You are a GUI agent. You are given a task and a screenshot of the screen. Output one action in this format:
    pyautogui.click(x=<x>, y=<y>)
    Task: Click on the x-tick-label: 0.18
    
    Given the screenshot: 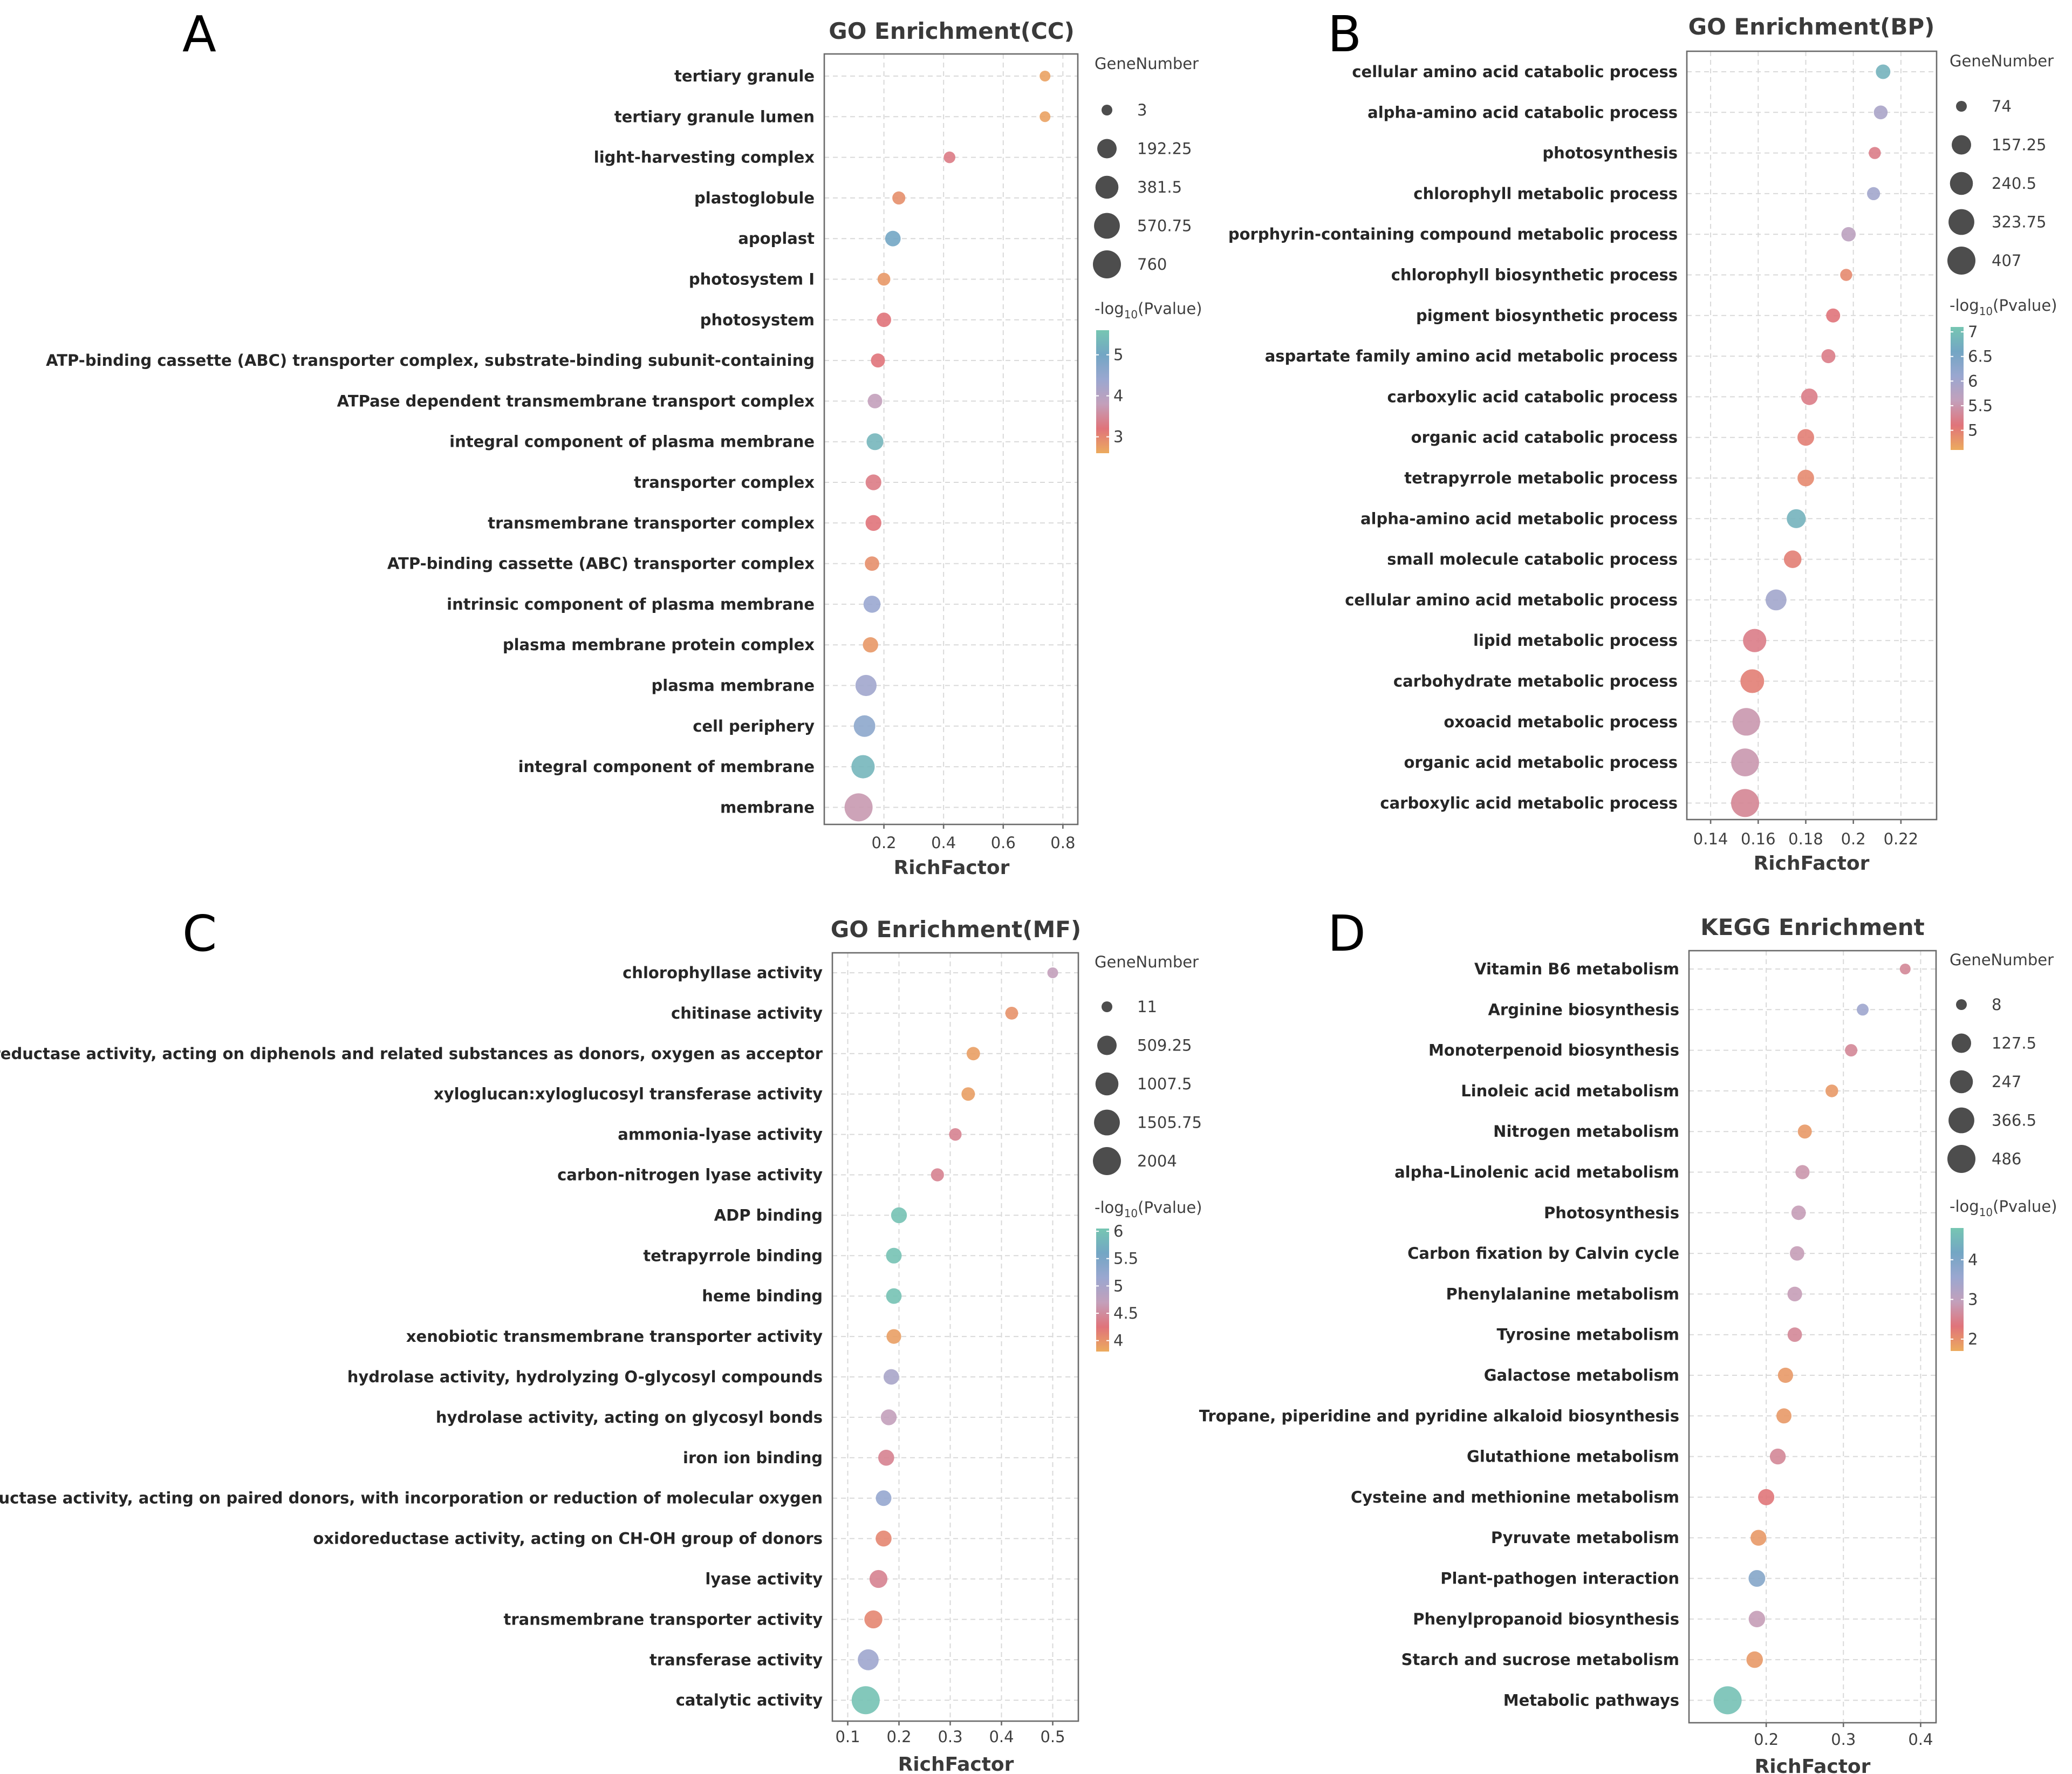 What is the action you would take?
    pyautogui.click(x=1805, y=839)
    